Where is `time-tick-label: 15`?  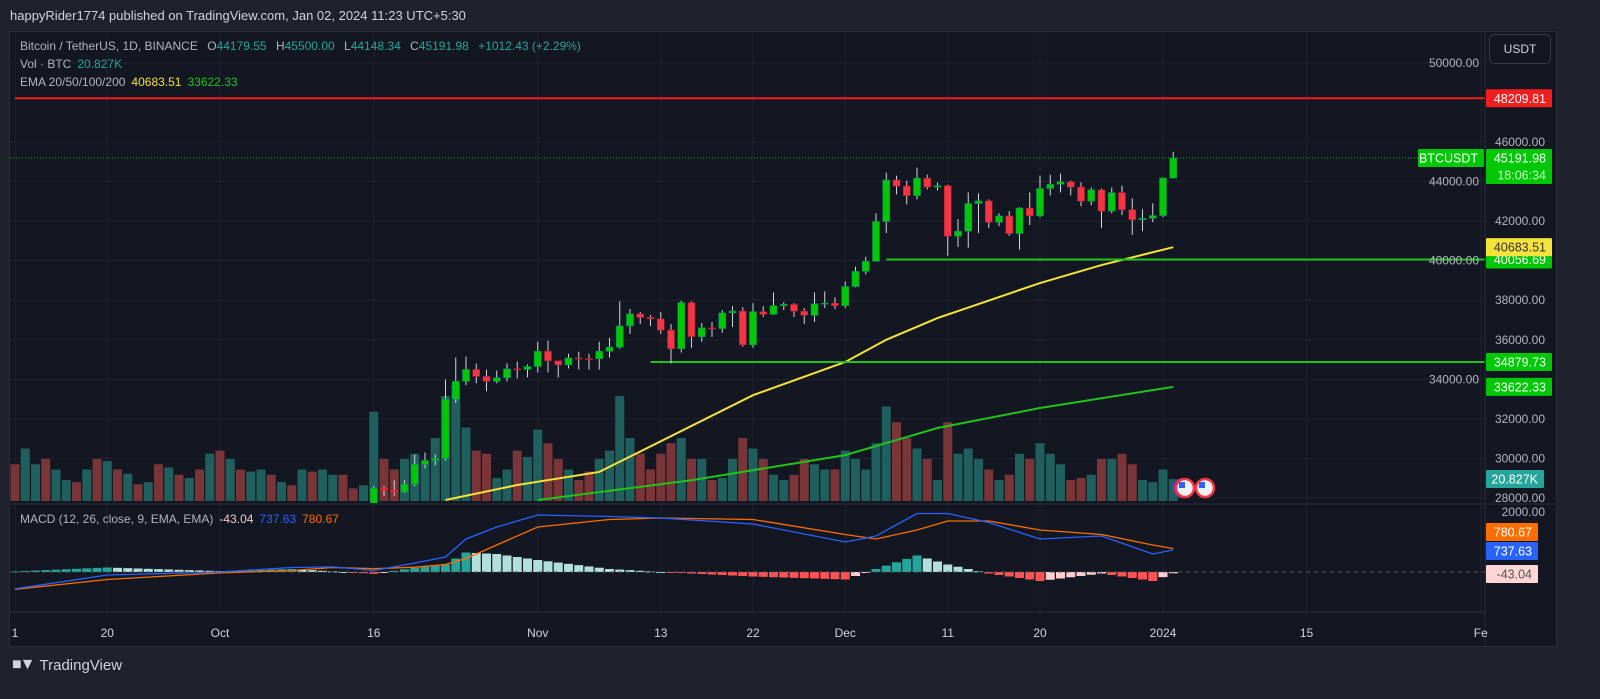
time-tick-label: 15 is located at coordinates (1307, 633).